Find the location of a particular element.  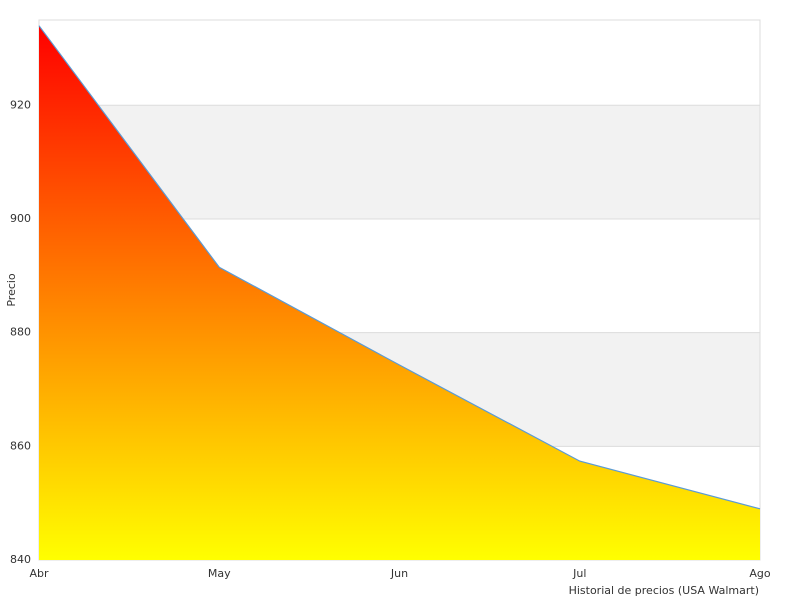

x-tick-label: May is located at coordinates (219, 573).